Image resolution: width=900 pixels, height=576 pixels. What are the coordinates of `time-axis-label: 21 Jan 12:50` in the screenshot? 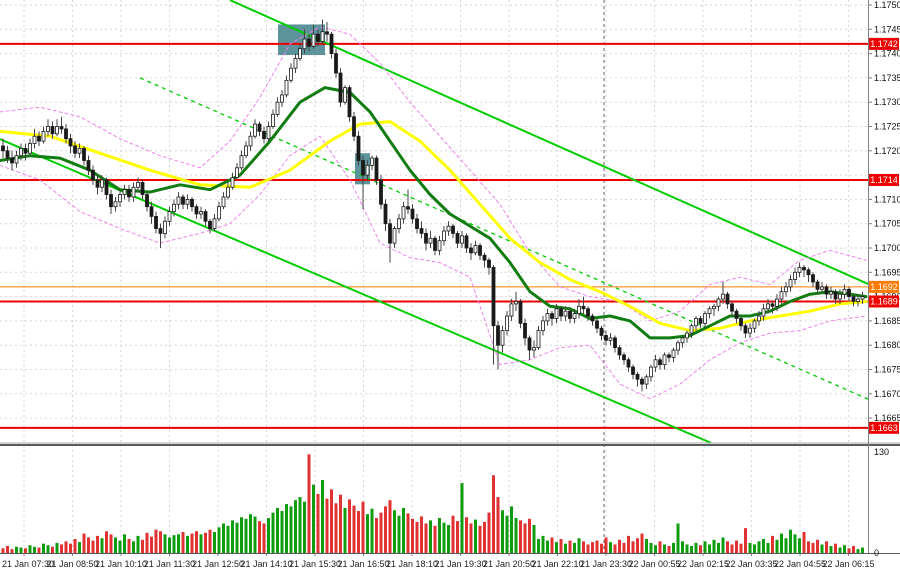 It's located at (218, 564).